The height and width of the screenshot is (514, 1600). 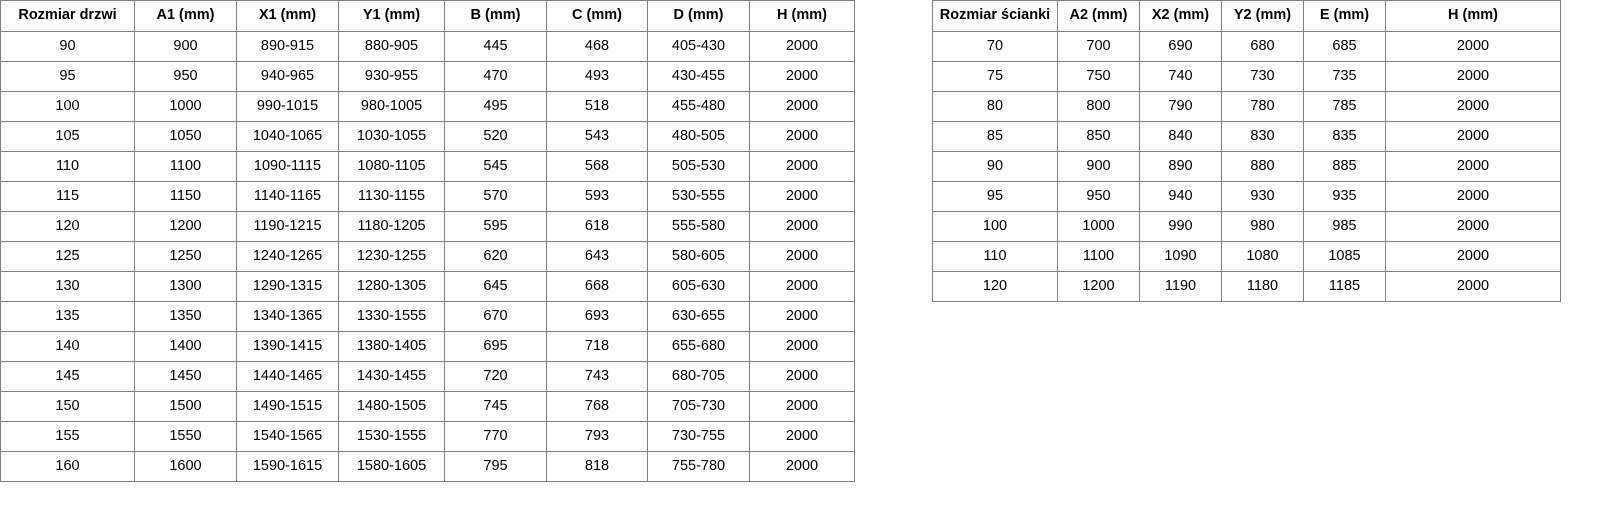 What do you see at coordinates (391, 256) in the screenshot?
I see `door-cell: 1230-1255` at bounding box center [391, 256].